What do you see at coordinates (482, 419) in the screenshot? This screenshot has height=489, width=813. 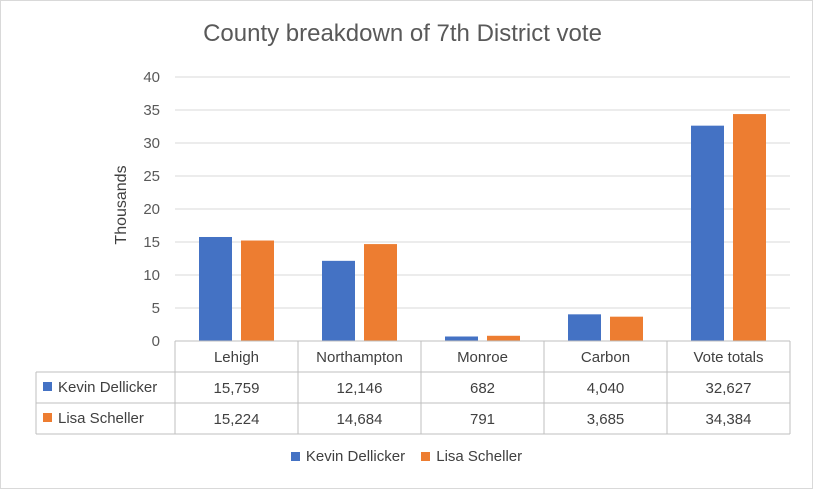 I see `data-label-series-1-2: 791` at bounding box center [482, 419].